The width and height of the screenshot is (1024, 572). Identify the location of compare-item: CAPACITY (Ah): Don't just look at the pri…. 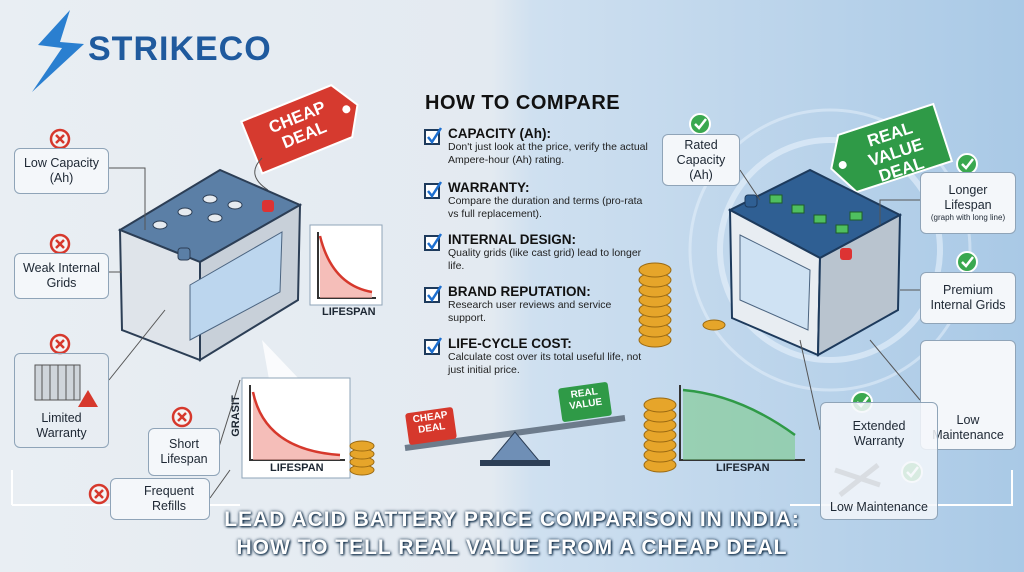
(548, 146).